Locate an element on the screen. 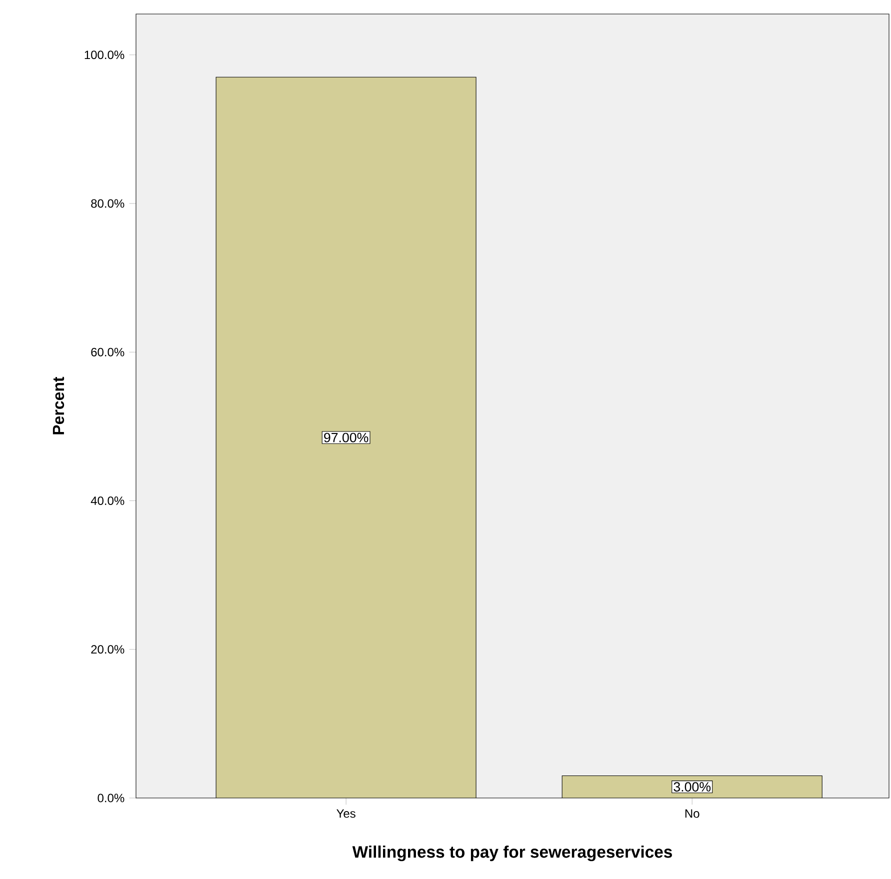  y-tick-label: 100.0% is located at coordinates (104, 55).